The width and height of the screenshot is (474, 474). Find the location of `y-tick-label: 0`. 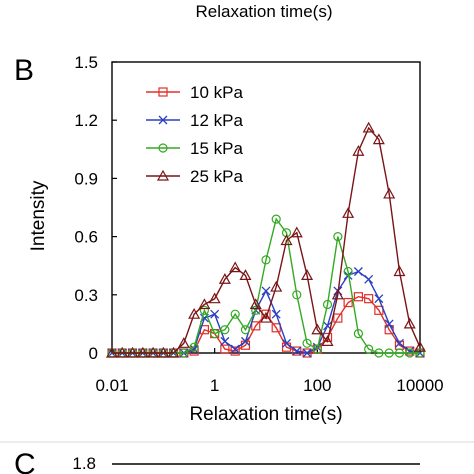

y-tick-label: 0 is located at coordinates (93, 353).